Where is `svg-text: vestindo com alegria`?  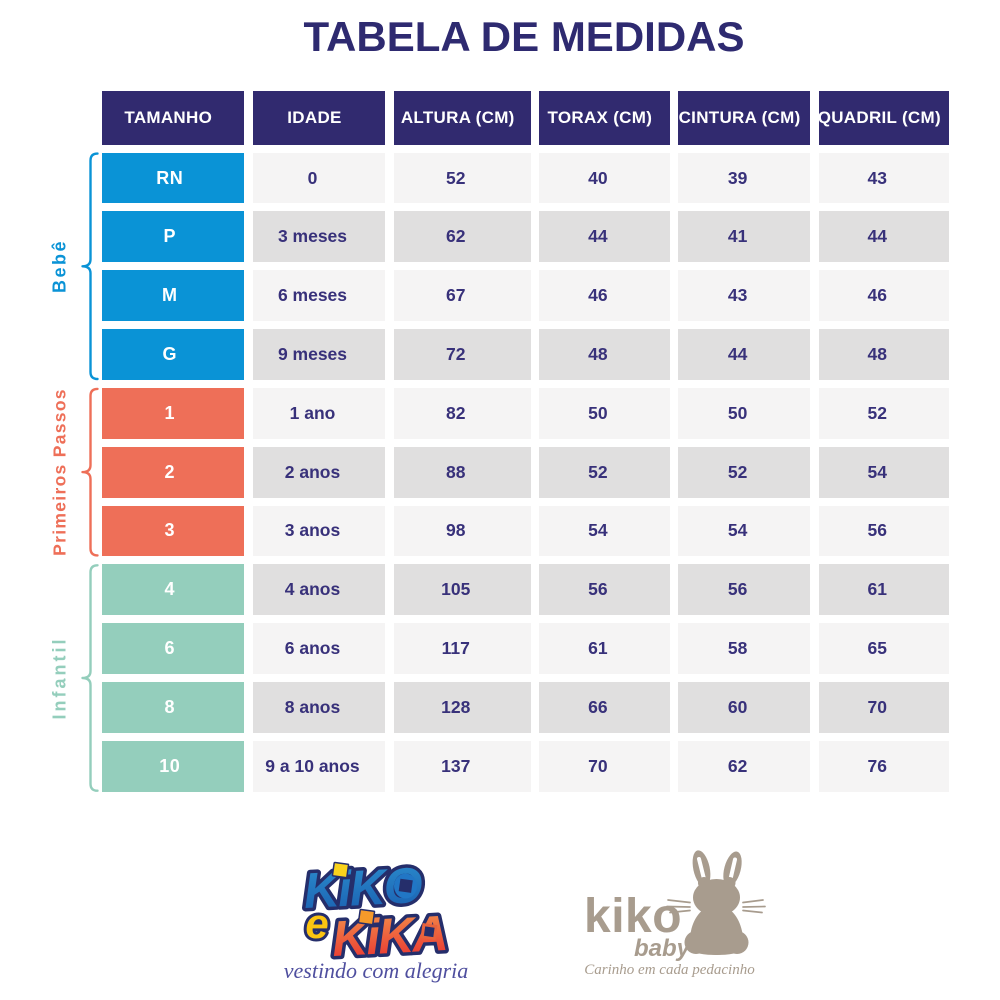 svg-text: vestindo com alegria is located at coordinates (376, 970).